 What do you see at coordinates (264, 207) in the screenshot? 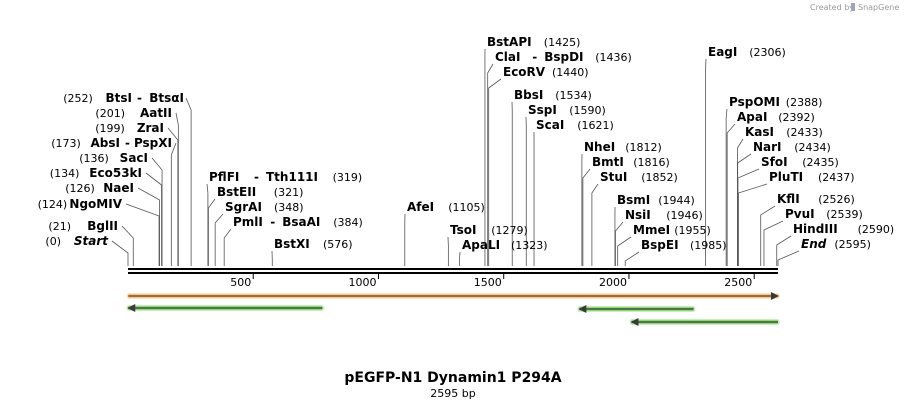
I see `site-right-2: SgrAI (348)` at bounding box center [264, 207].